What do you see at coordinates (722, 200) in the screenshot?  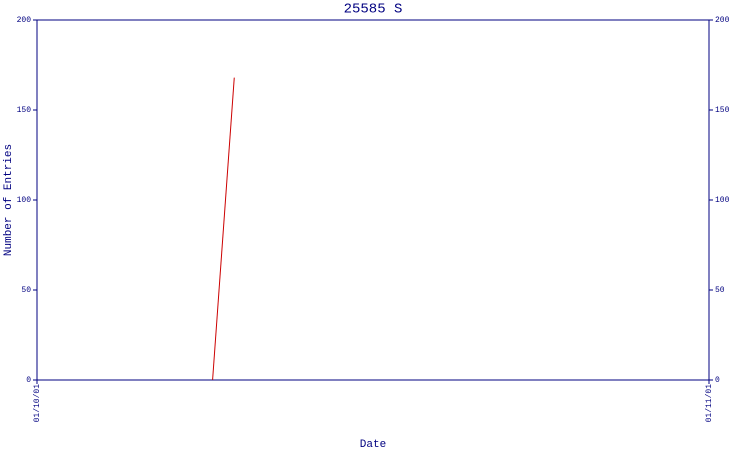 I see `y2-tick-label: 100` at bounding box center [722, 200].